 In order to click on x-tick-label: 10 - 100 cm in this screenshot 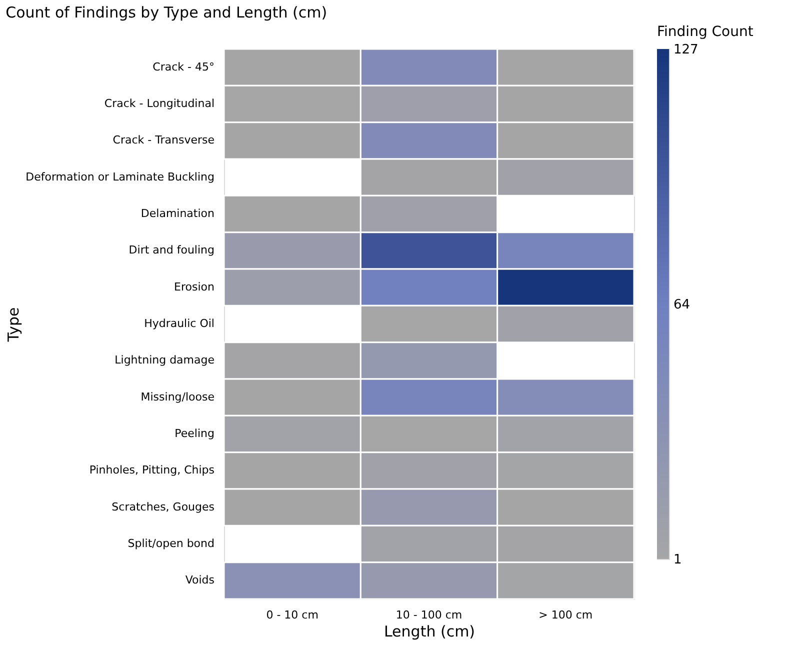, I will do `click(429, 615)`.